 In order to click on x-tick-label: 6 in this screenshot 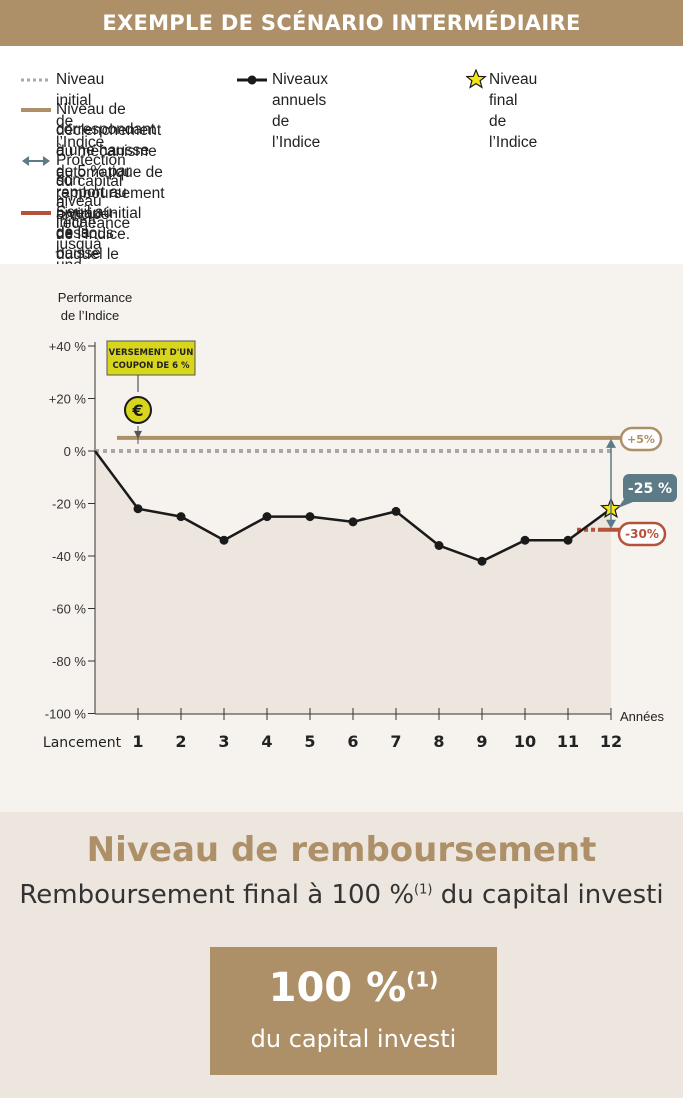, I will do `click(352, 741)`.